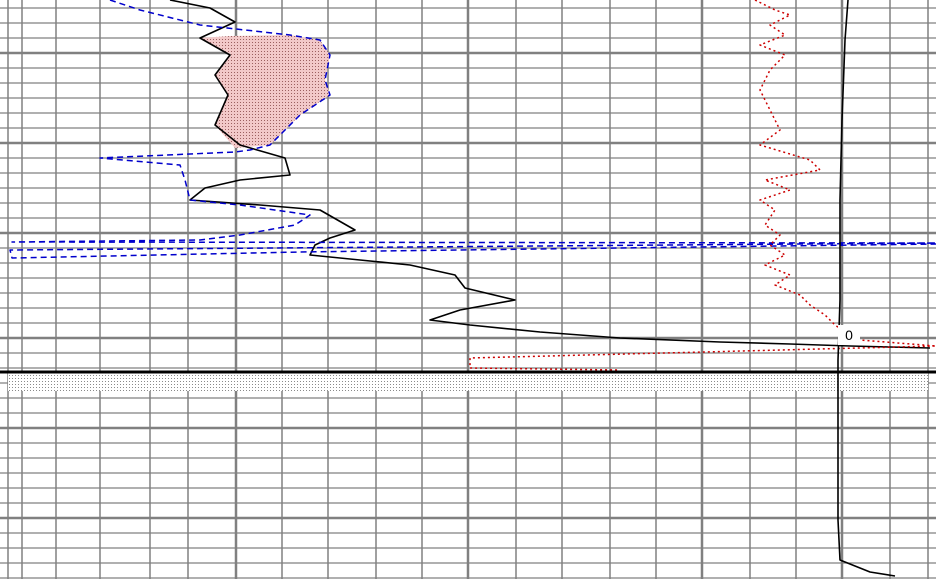 This screenshot has height=579, width=936. Describe the element at coordinates (265, 91) in the screenshot. I see `crossover-shading` at that location.